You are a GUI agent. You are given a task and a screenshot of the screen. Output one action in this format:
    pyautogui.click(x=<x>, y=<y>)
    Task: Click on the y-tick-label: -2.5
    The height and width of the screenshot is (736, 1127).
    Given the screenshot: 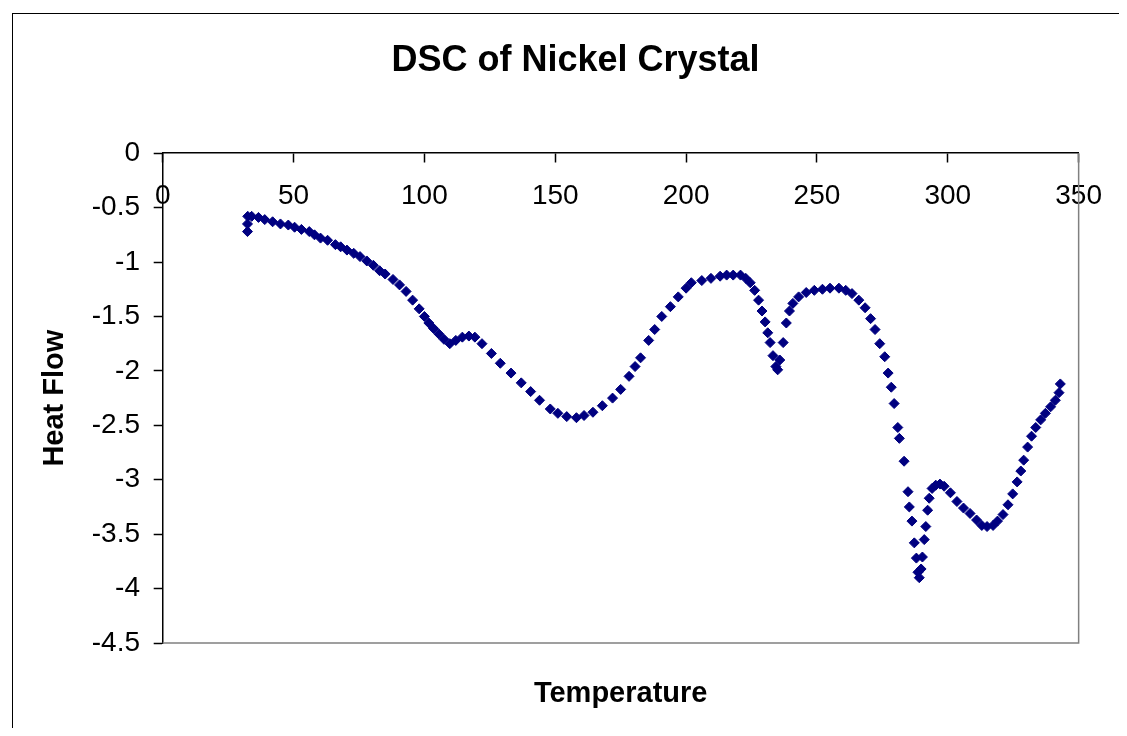 What is the action you would take?
    pyautogui.click(x=115, y=424)
    